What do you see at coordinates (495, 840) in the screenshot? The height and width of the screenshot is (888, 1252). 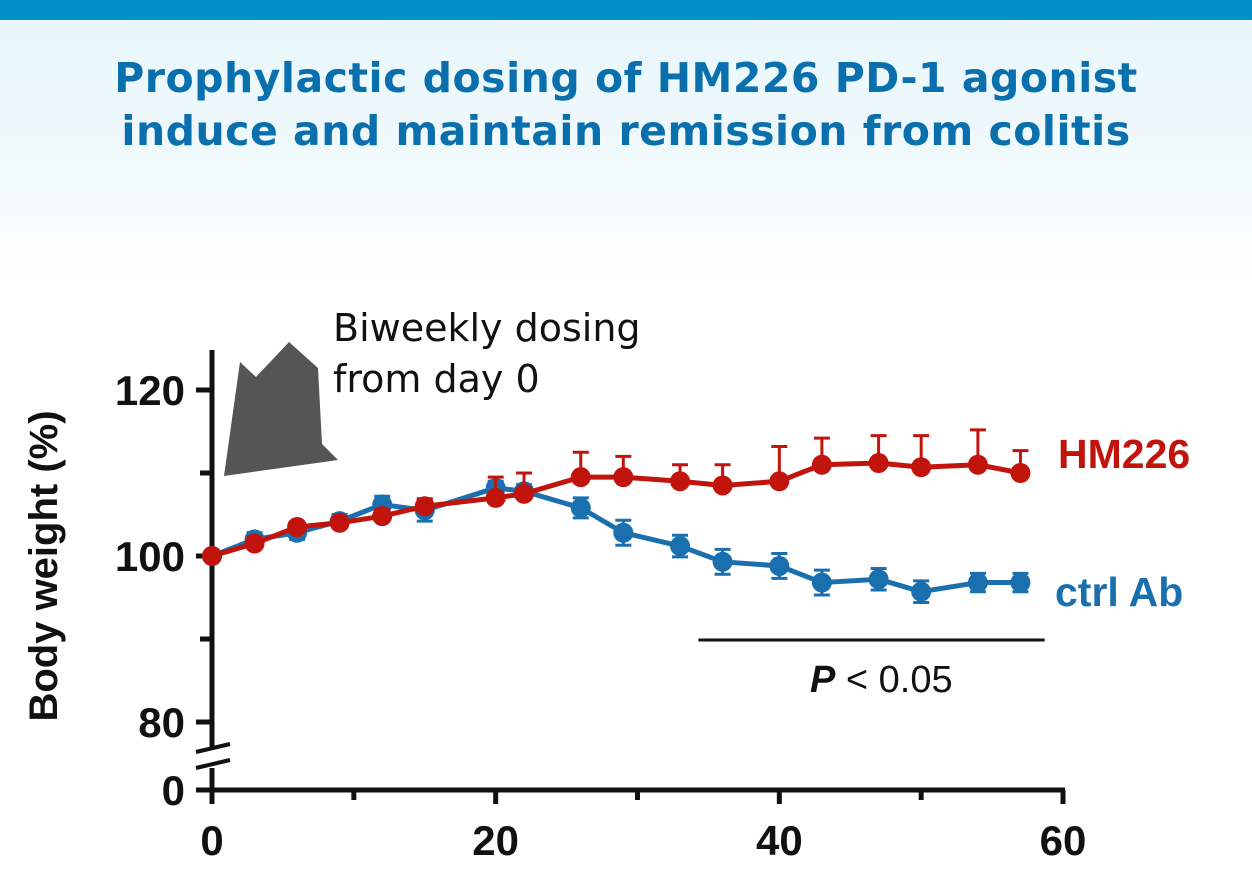 I see `x-tick-label: 20` at bounding box center [495, 840].